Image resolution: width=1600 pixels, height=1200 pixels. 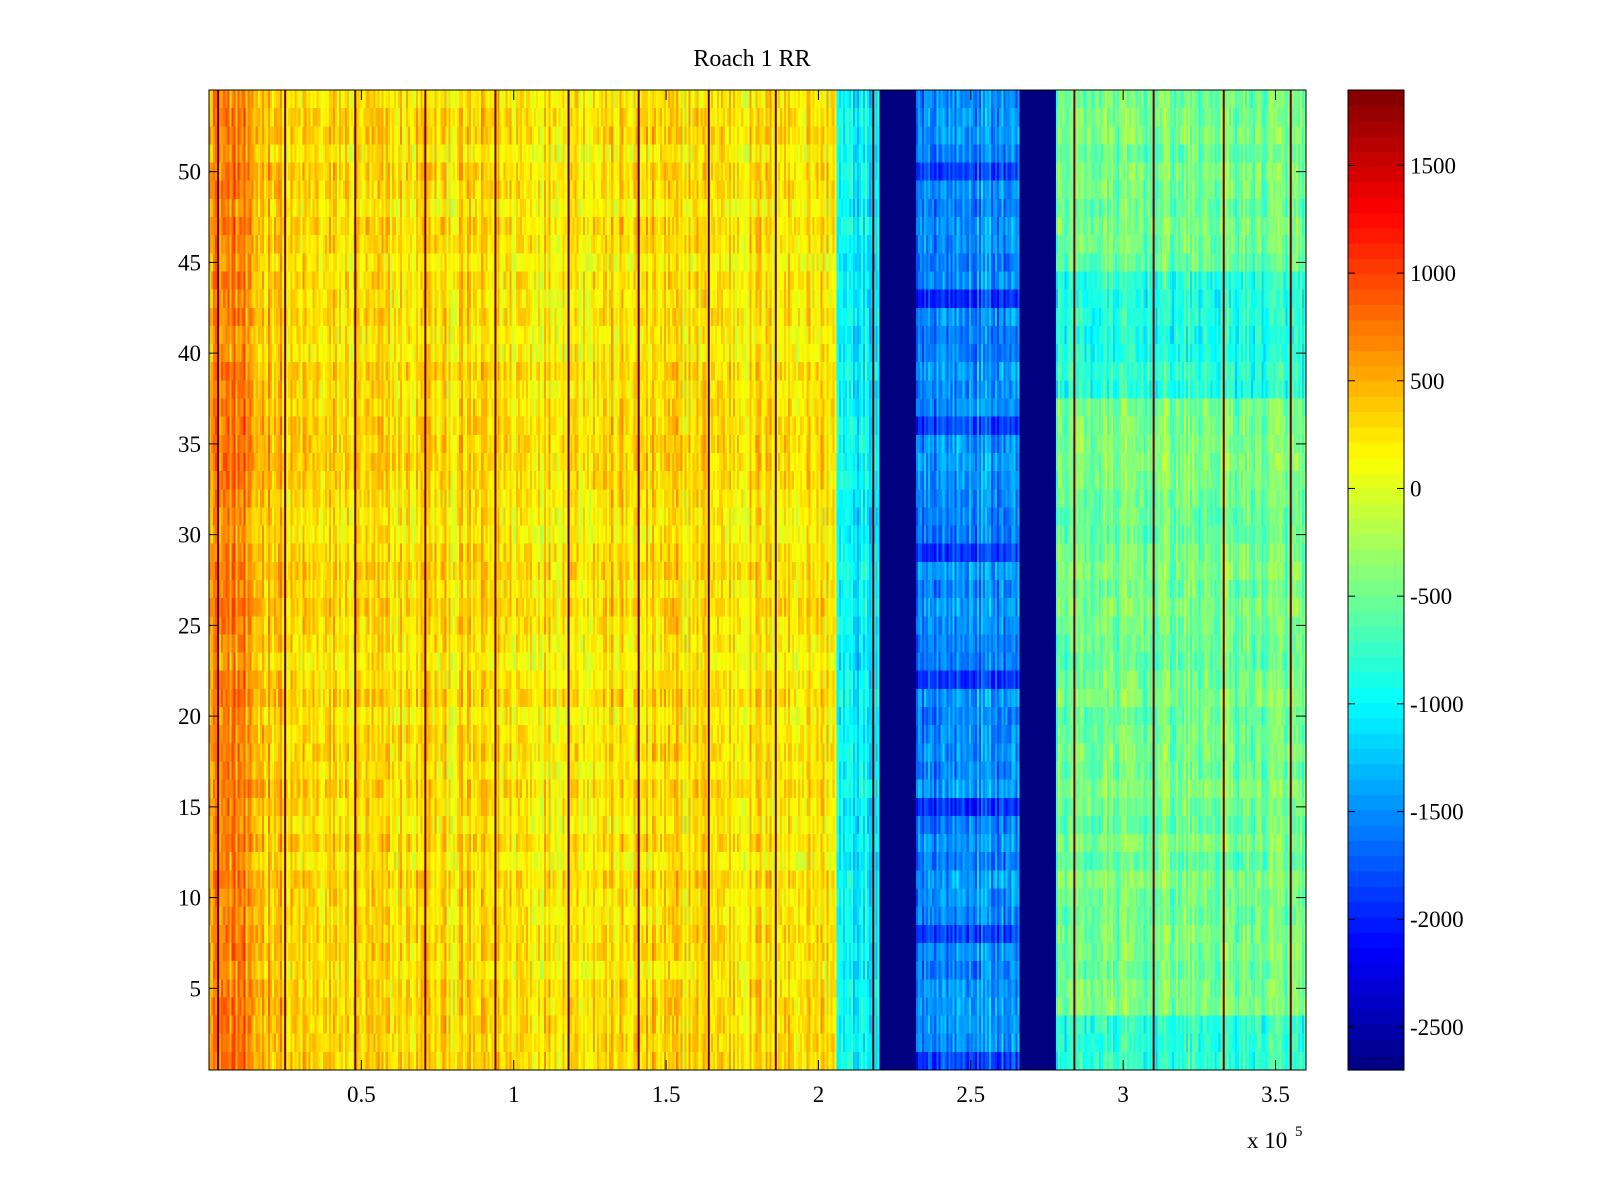 I want to click on colorbar-tick-label: 500, so click(x=1427, y=381).